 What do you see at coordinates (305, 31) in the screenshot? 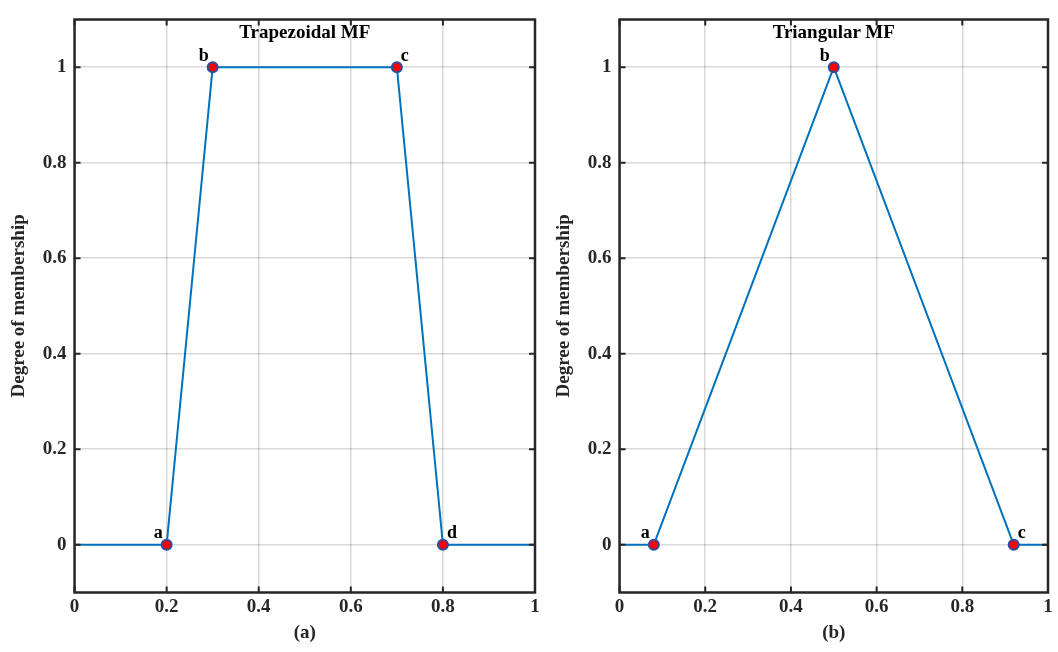
I see `chart-title: Trapezoidal MF` at bounding box center [305, 31].